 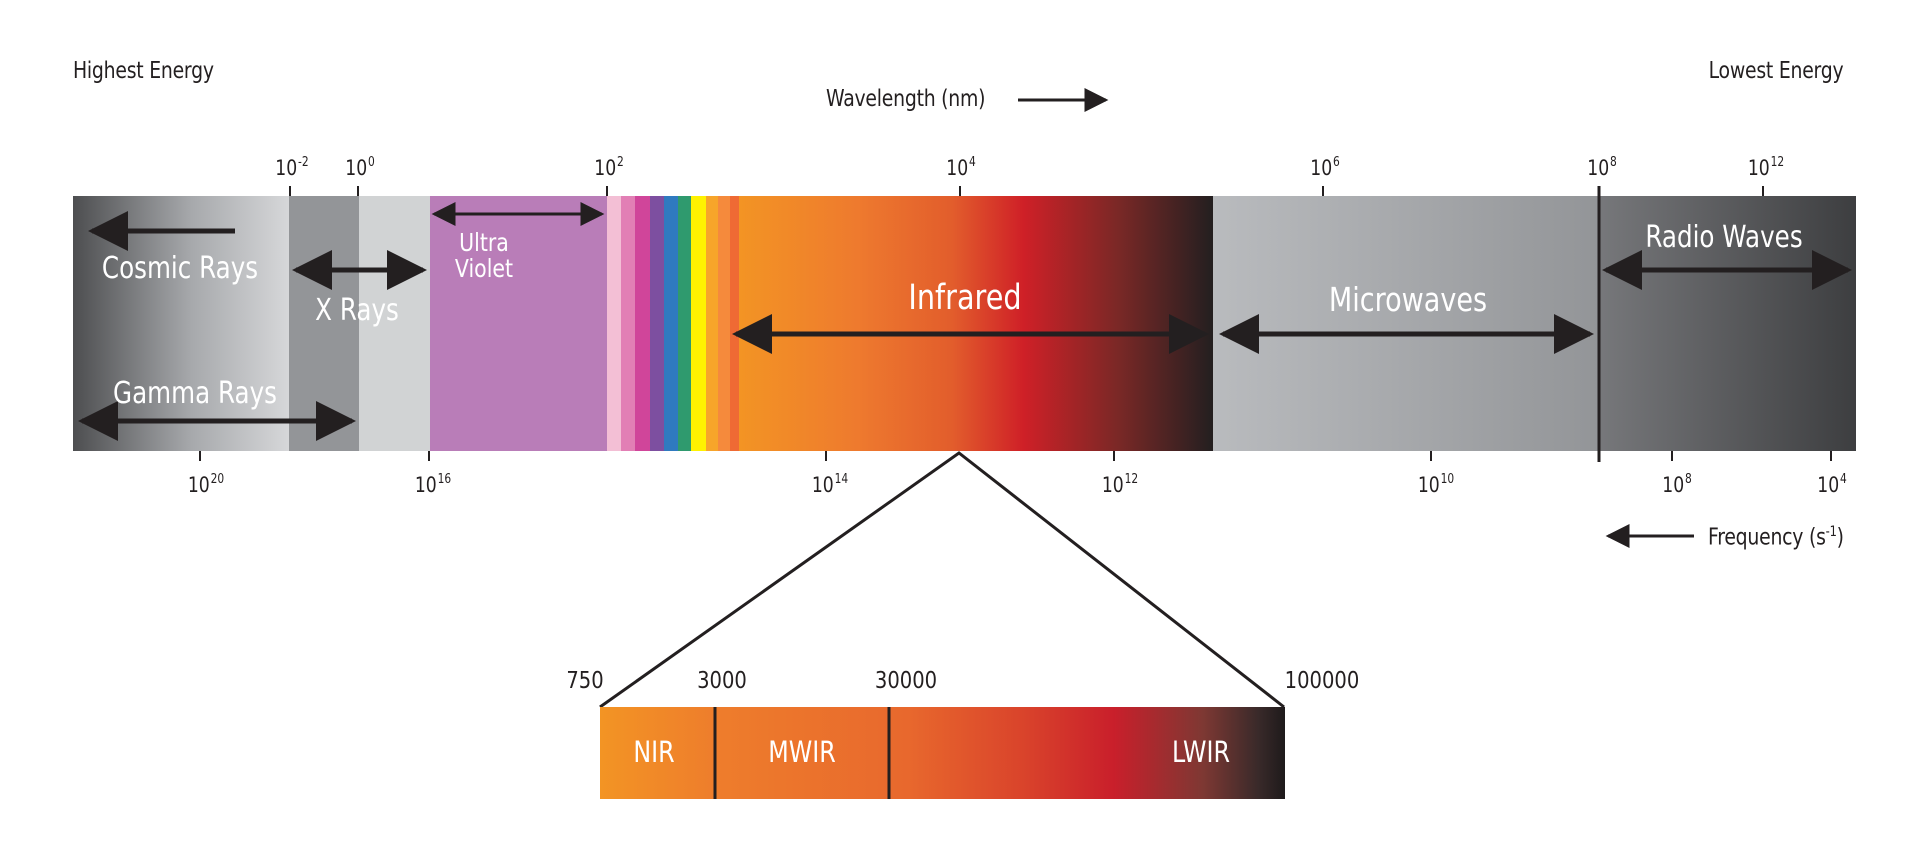 What do you see at coordinates (1724, 237) in the screenshot?
I see `radio-waves-label: Radio Waves` at bounding box center [1724, 237].